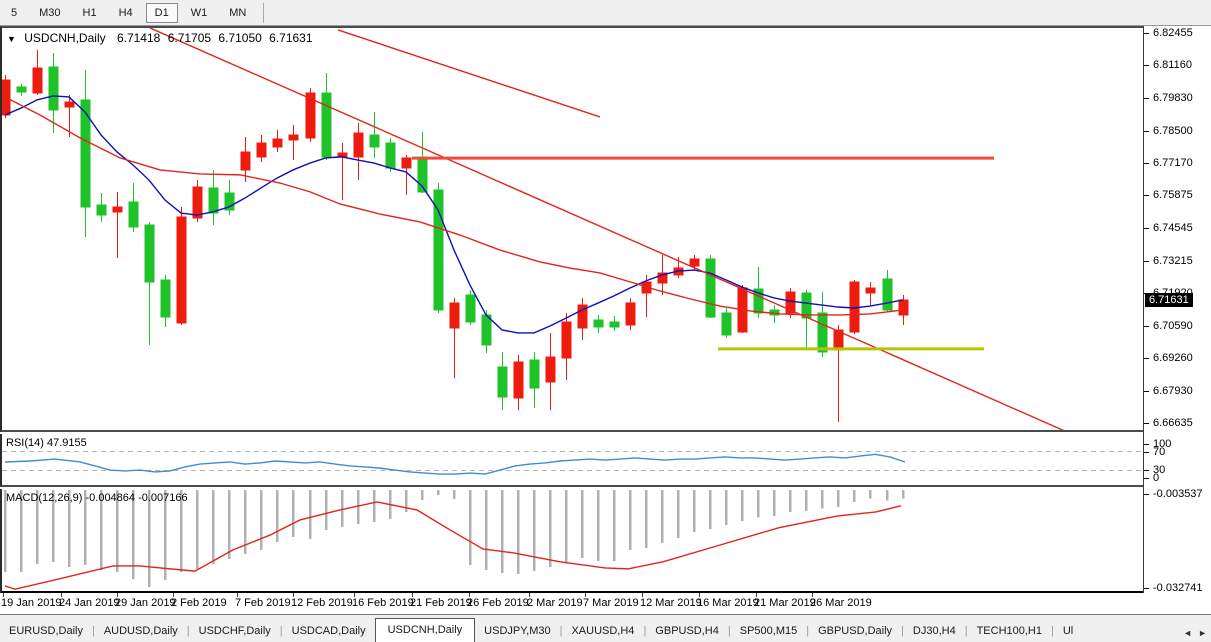 Image resolution: width=1211 pixels, height=642 pixels. What do you see at coordinates (1156, 478) in the screenshot?
I see `rsi-axis-label: 0` at bounding box center [1156, 478].